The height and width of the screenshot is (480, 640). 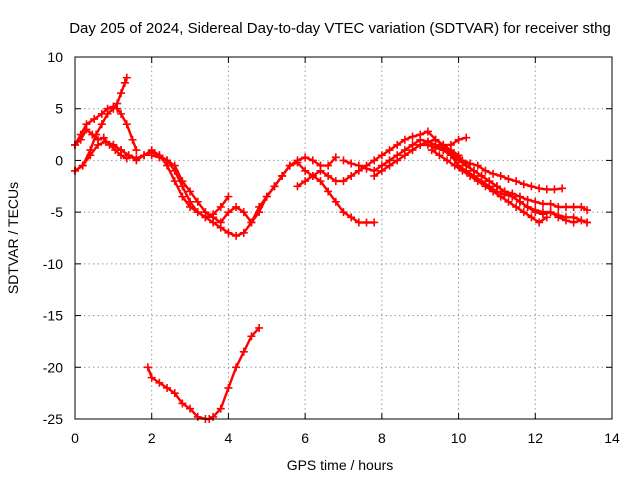 I want to click on y-tick-label: -10, so click(x=53, y=264).